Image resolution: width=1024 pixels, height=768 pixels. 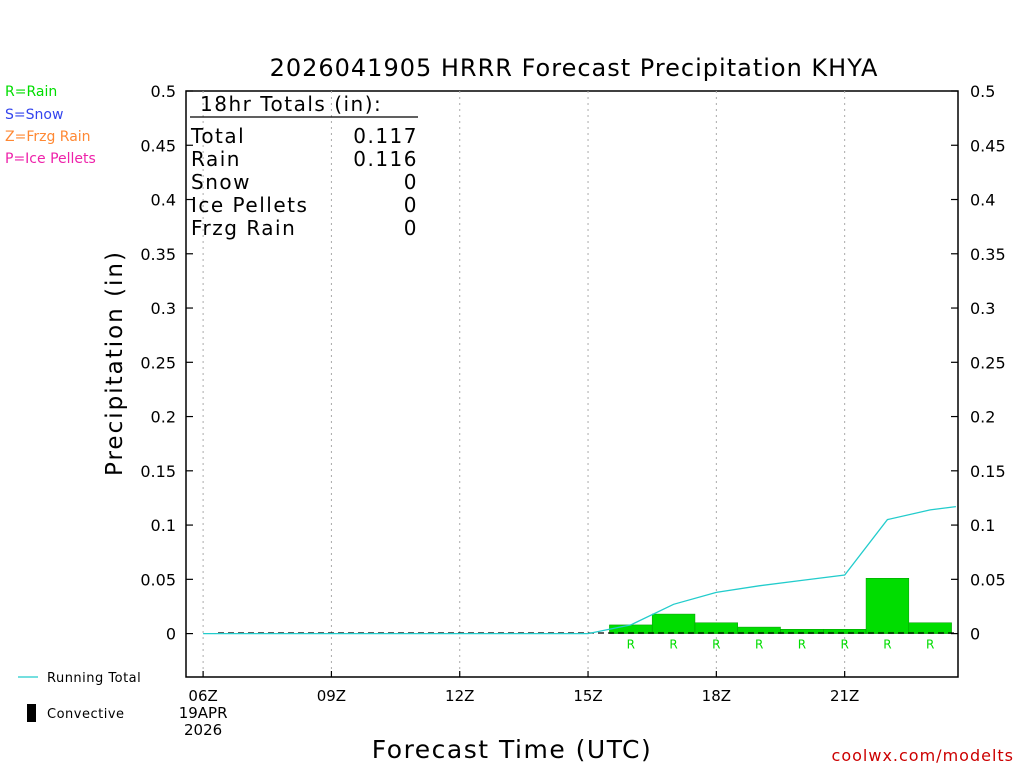 I want to click on y-axis-left: 0 0.05 0.1 0.15 0.2 0.25 0.3 0.35 0.4 0.45 0.5, so click(x=166, y=363).